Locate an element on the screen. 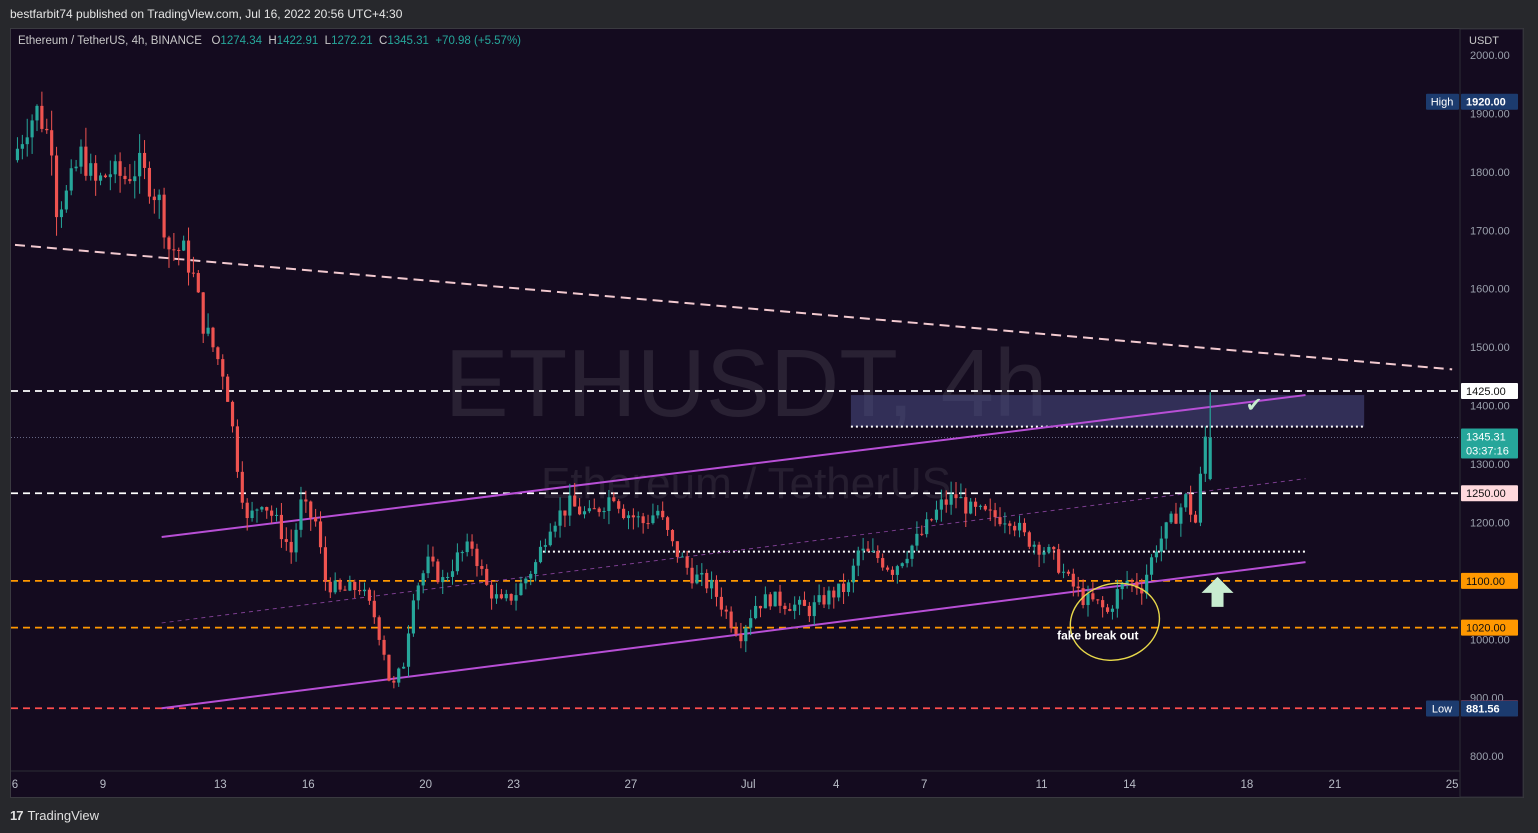 Image resolution: width=1538 pixels, height=833 pixels. x-tick-label: 25 is located at coordinates (1452, 785).